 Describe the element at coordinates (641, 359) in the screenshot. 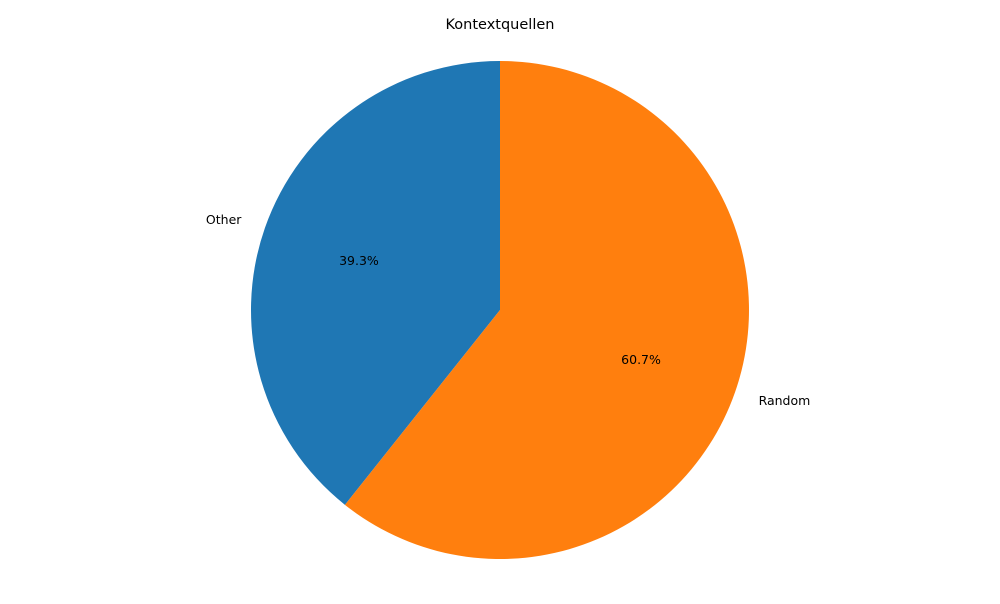

I see `slice-percent-random: 60.7%` at that location.